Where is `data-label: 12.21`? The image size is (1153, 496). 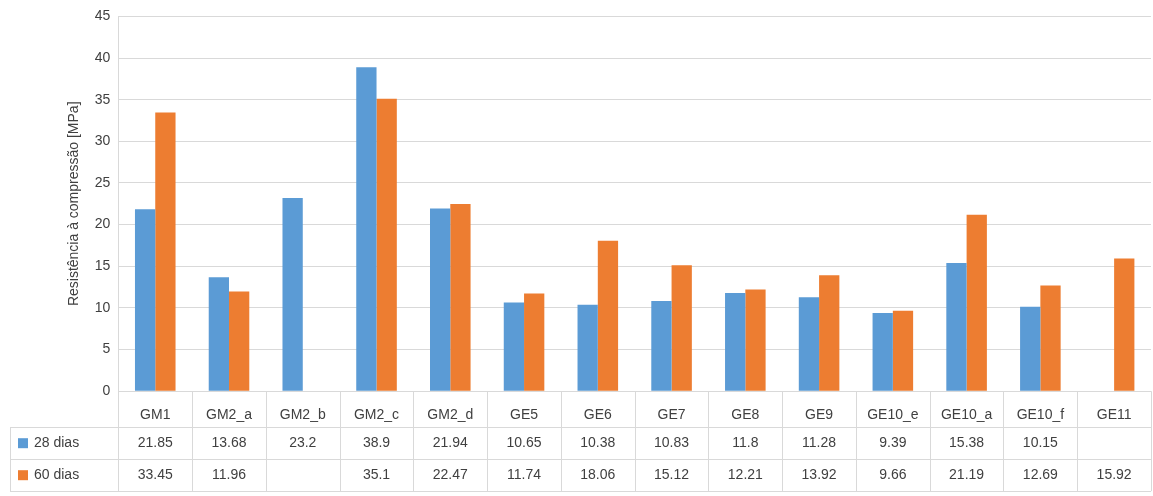 data-label: 12.21 is located at coordinates (745, 474).